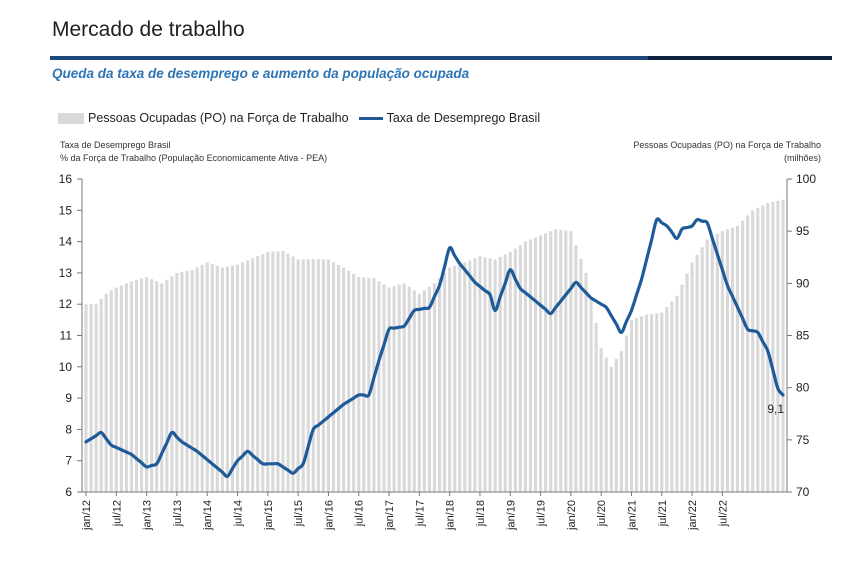 This screenshot has height=578, width=862. What do you see at coordinates (390, 515) in the screenshot?
I see `x-tick-label: jan/17` at bounding box center [390, 515].